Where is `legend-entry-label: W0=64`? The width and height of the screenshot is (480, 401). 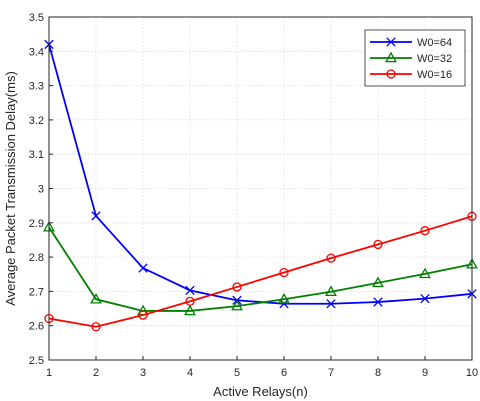
legend-entry-label: W0=64 is located at coordinates (434, 43).